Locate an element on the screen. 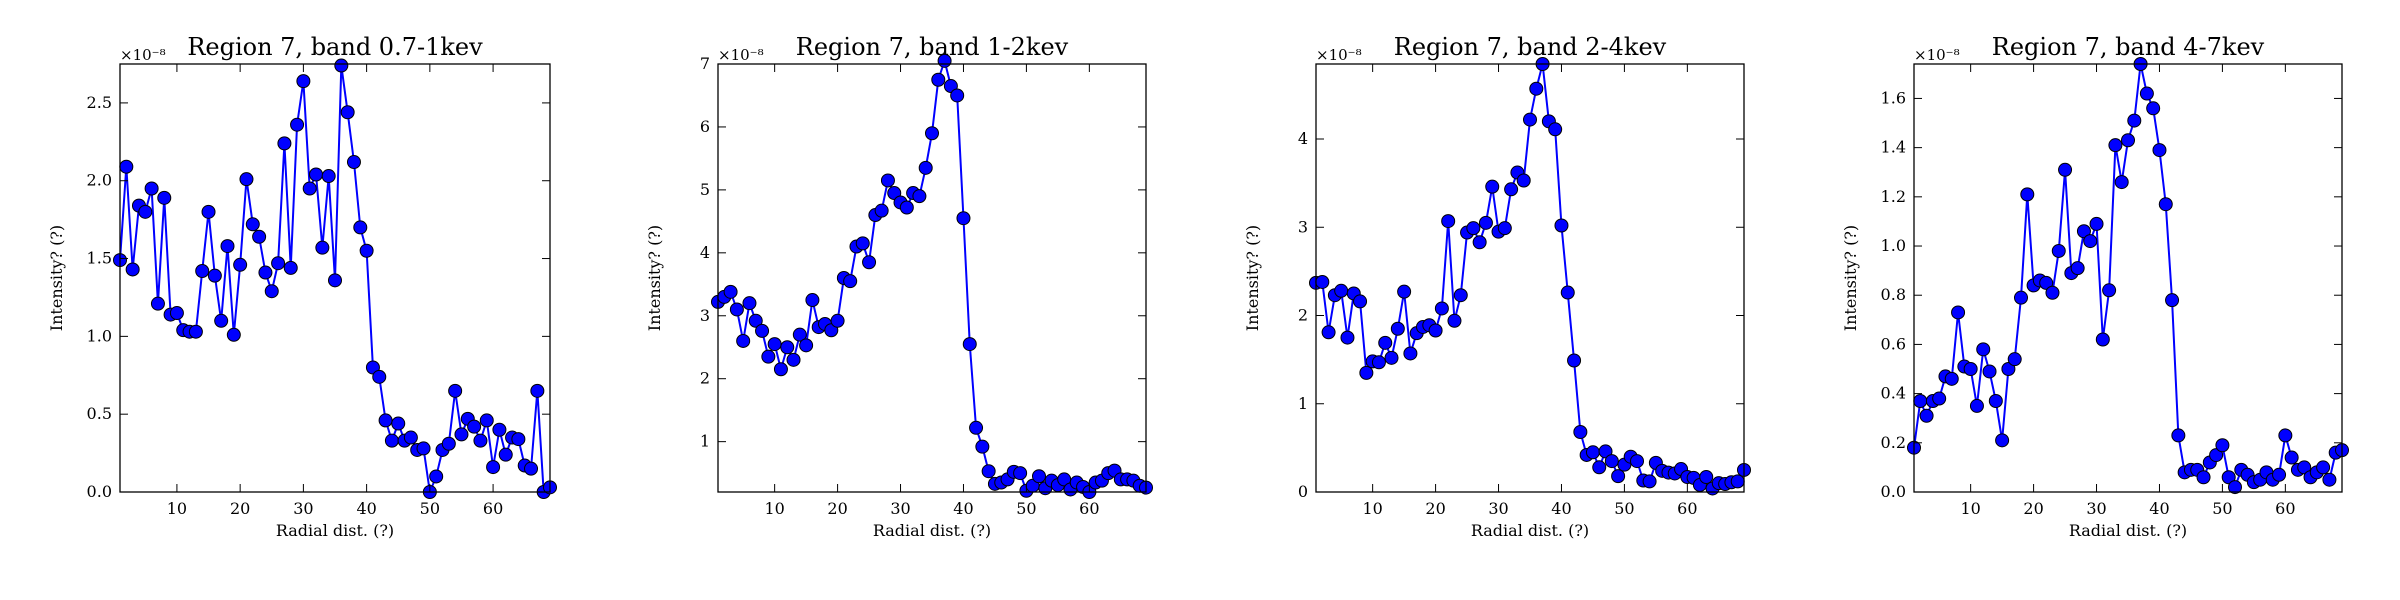 The image size is (2400, 600). y-tick-label: 6 is located at coordinates (705, 126).